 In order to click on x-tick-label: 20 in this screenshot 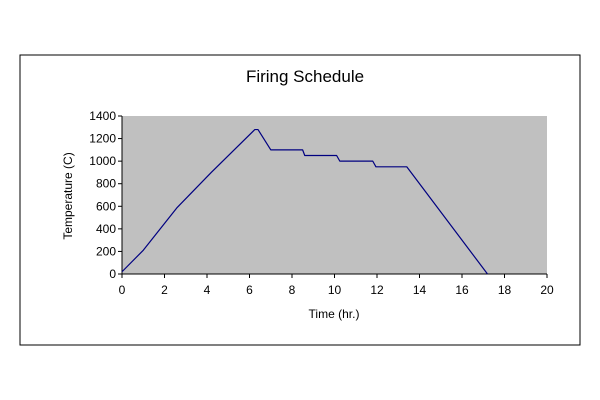, I will do `click(547, 290)`.